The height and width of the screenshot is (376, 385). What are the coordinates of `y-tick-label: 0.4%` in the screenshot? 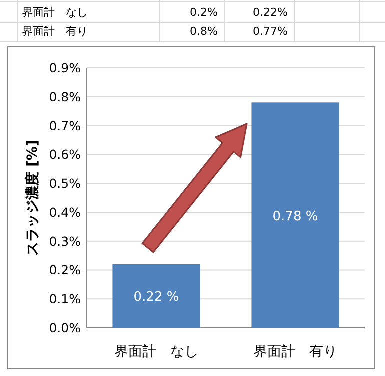 It's located at (65, 212).